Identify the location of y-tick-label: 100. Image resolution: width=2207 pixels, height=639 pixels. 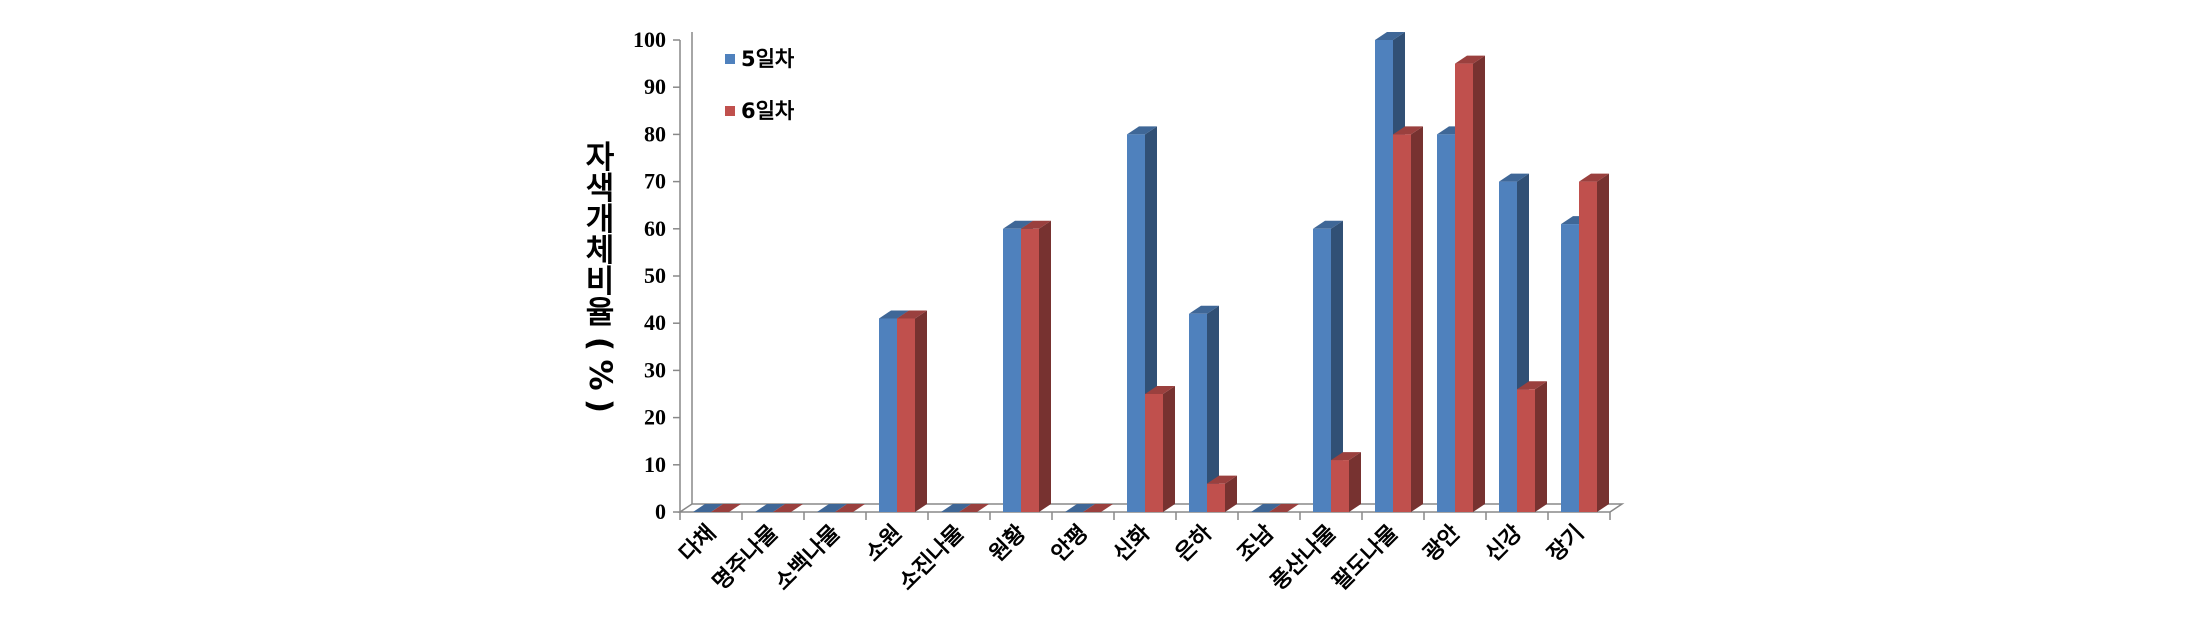
(649, 39).